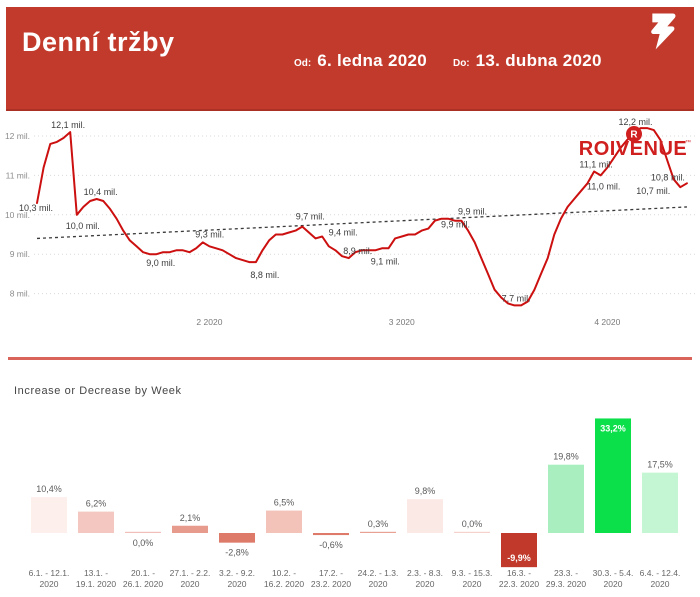 The image size is (700, 597). What do you see at coordinates (402, 322) in the screenshot?
I see `x-axis-label: 3 2020` at bounding box center [402, 322].